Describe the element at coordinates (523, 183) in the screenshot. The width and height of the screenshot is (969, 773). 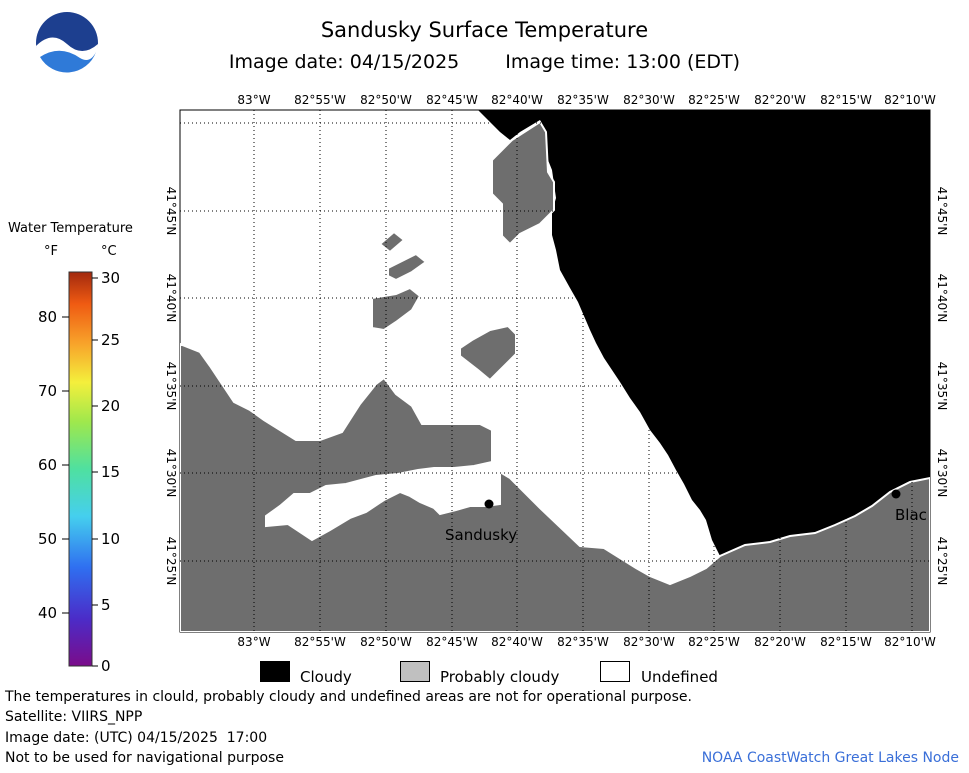
I see `cloud-patch-north` at that location.